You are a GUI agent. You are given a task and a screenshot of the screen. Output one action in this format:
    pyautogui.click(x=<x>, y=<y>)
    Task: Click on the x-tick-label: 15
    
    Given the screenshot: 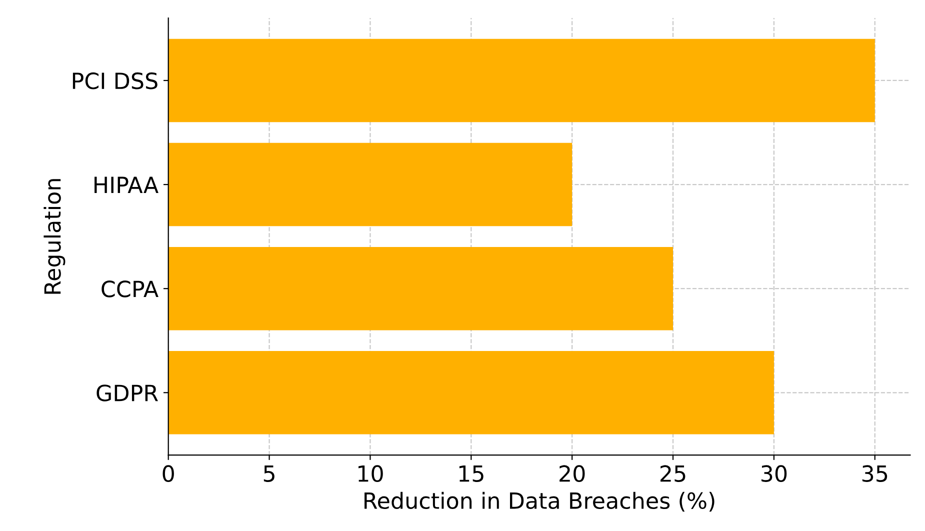 What is the action you would take?
    pyautogui.click(x=471, y=473)
    